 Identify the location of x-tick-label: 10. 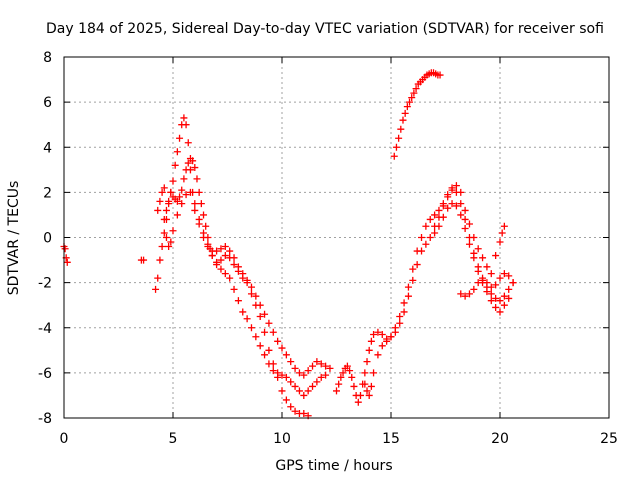
(282, 439).